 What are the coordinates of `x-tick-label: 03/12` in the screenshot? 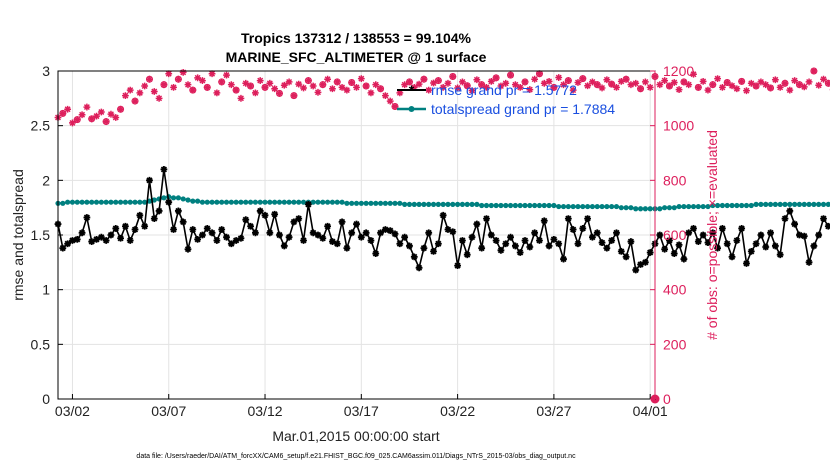 It's located at (265, 411).